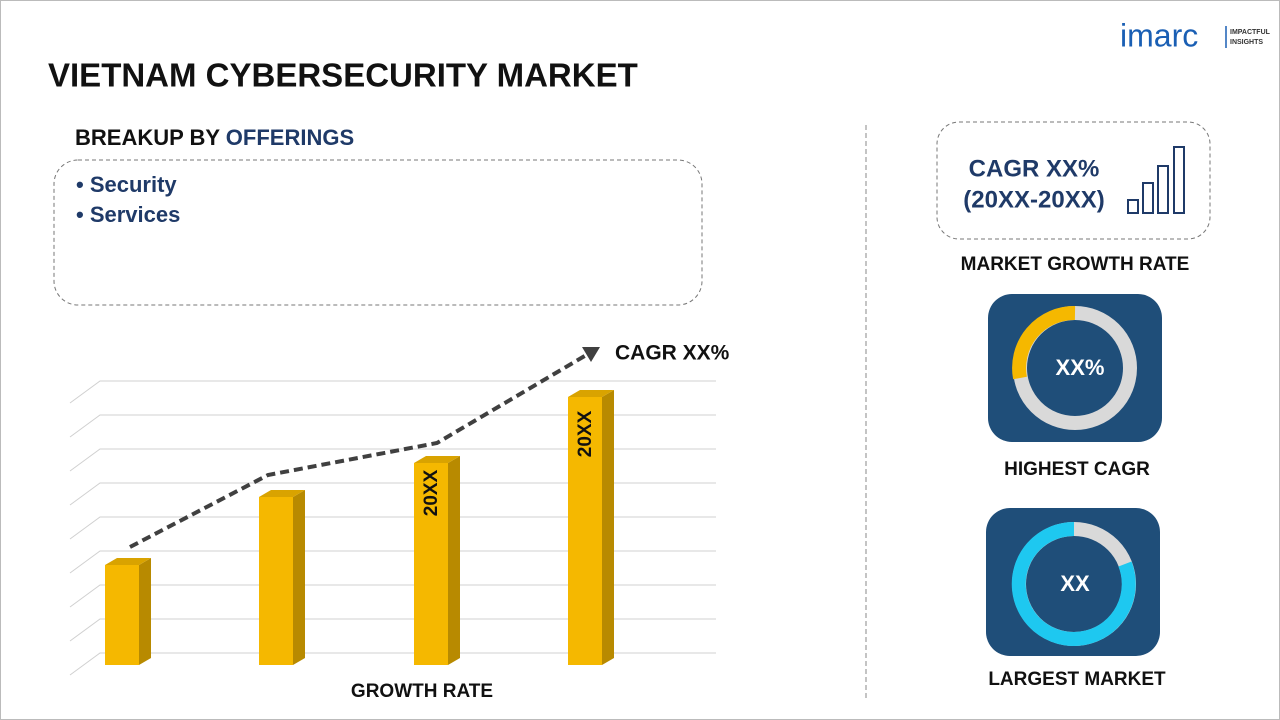  I want to click on logo-tagline: IMPACTFUL, so click(1250, 32).